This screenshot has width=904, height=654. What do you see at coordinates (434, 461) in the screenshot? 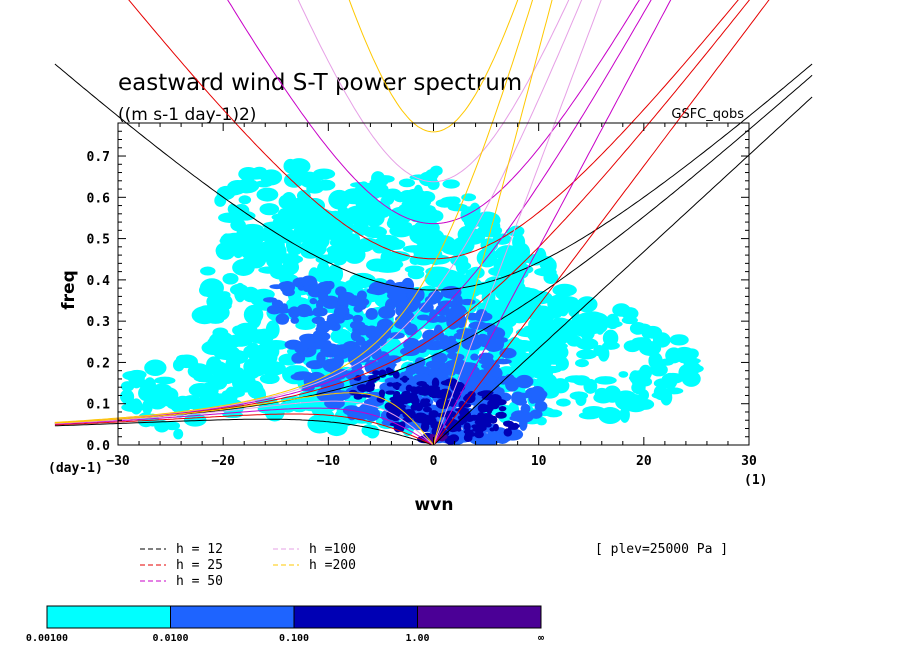
I see `x-tick-label: 0` at bounding box center [434, 461].